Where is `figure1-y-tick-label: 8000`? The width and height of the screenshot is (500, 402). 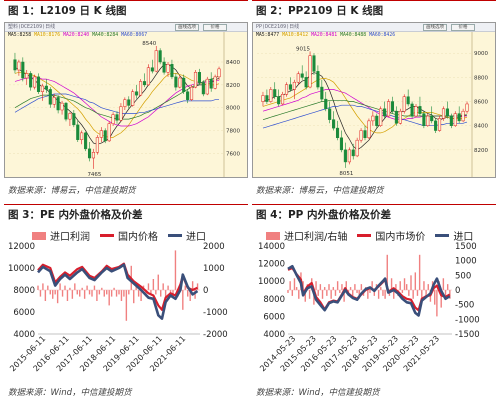 figure1-y-tick-label: 8000 is located at coordinates (233, 109).